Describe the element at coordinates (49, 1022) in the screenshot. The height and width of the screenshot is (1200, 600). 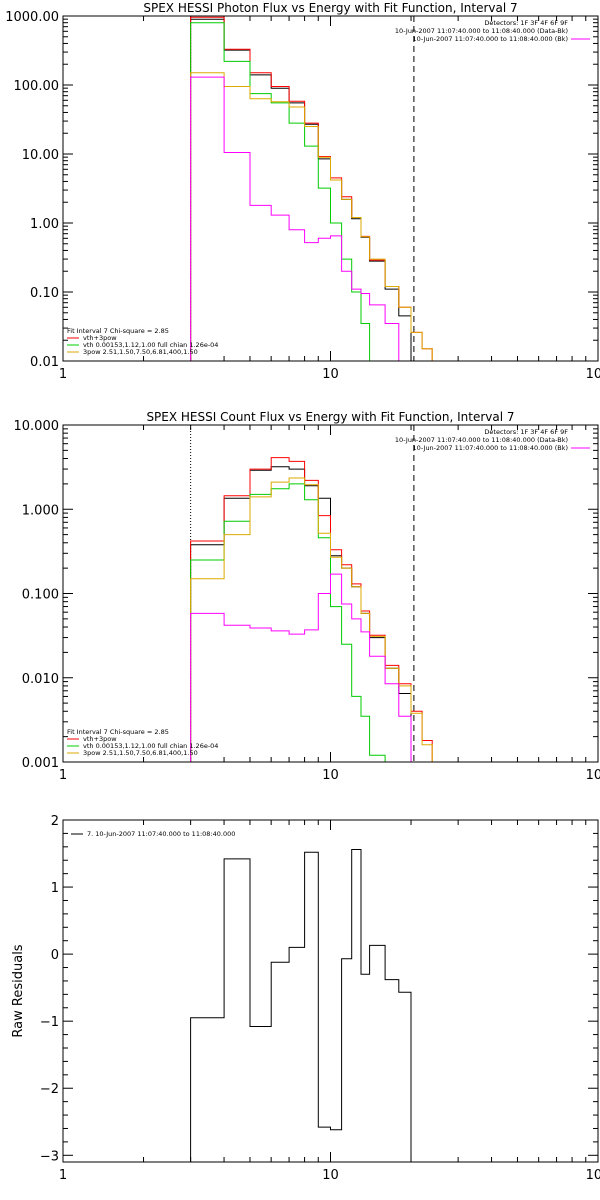
I see `y-tick-label: −1` at that location.